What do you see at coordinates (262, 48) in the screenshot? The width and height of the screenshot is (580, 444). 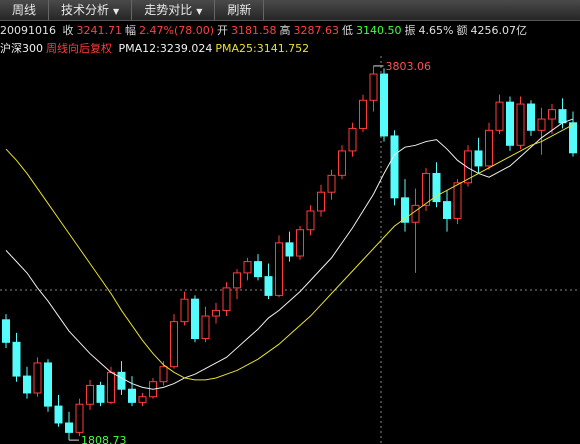 I see `legend-entry: PMA25:3141.752` at bounding box center [262, 48].